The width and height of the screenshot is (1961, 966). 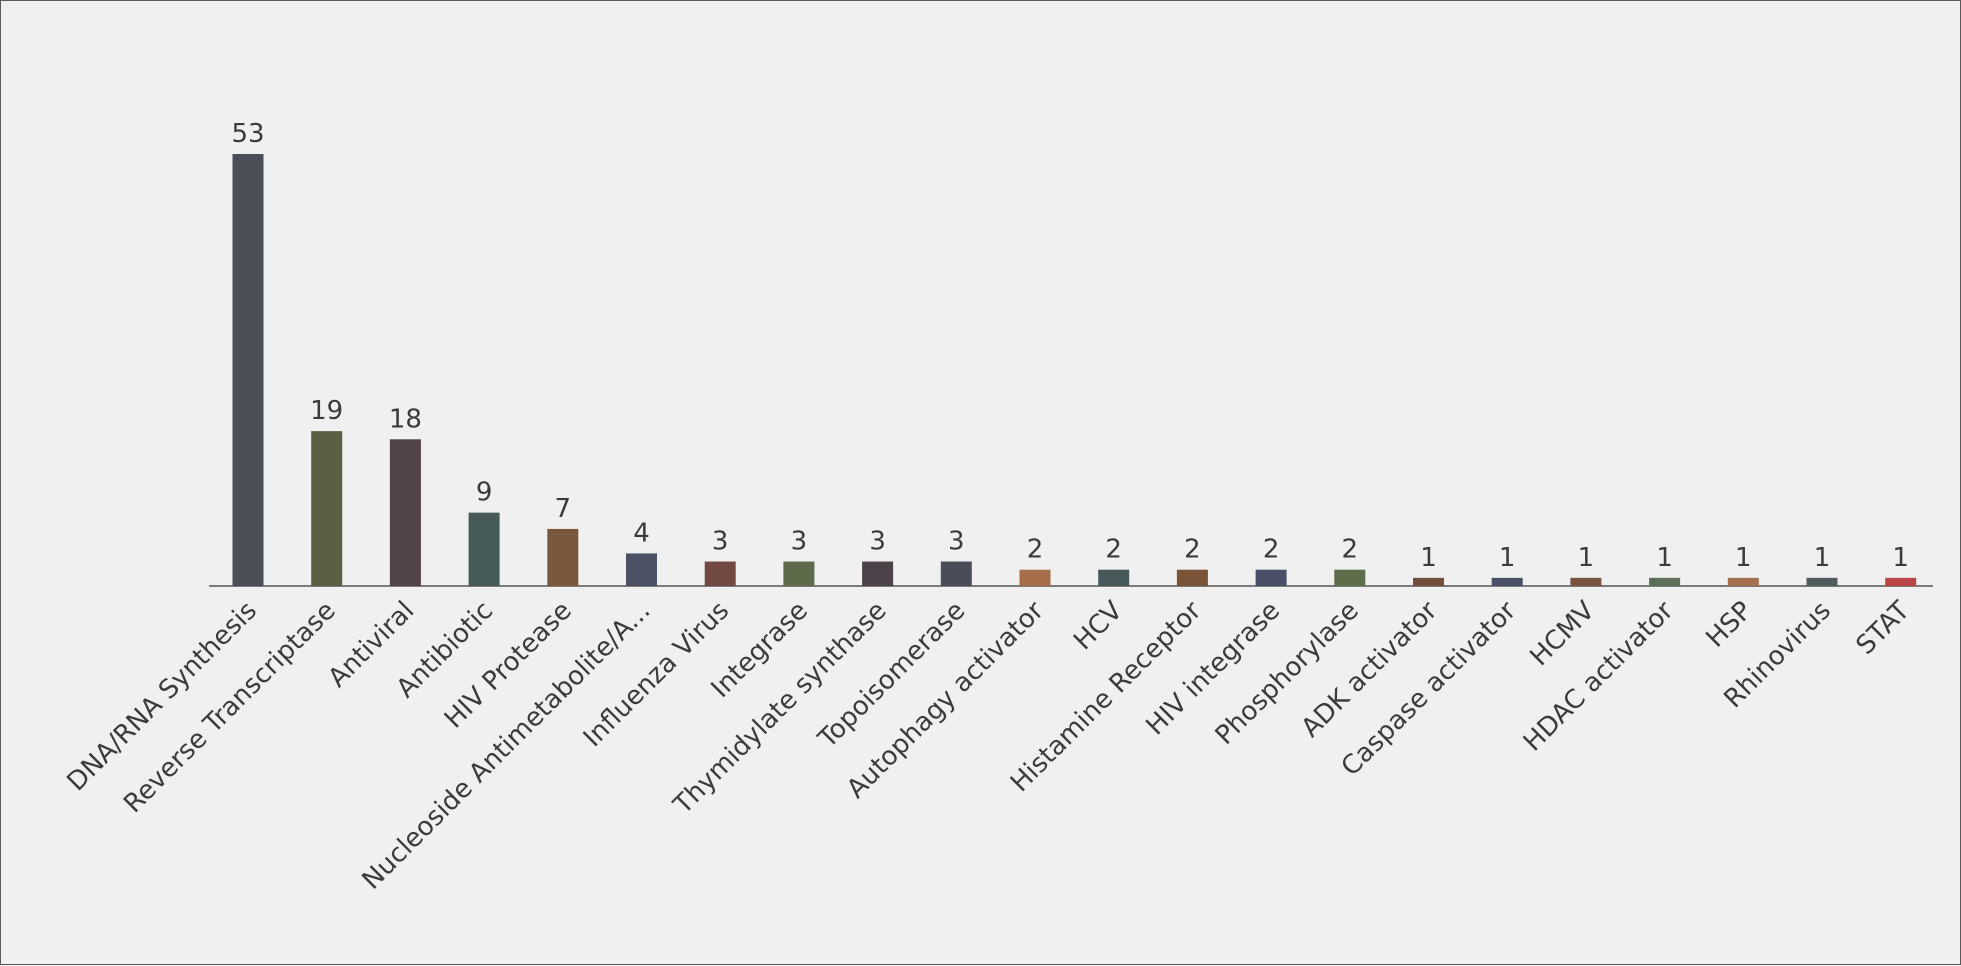 What do you see at coordinates (1428, 558) in the screenshot?
I see `value-label-15: 1` at bounding box center [1428, 558].